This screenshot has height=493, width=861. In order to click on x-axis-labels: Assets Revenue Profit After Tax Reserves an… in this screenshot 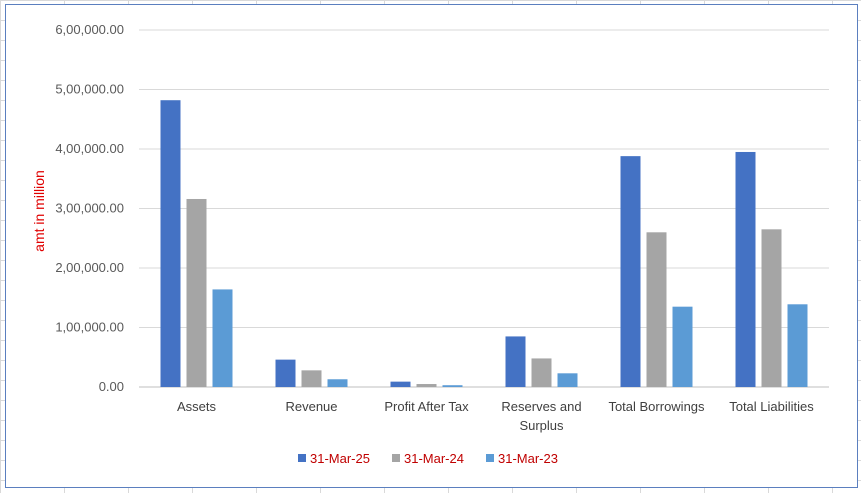, I will do `click(495, 416)`.